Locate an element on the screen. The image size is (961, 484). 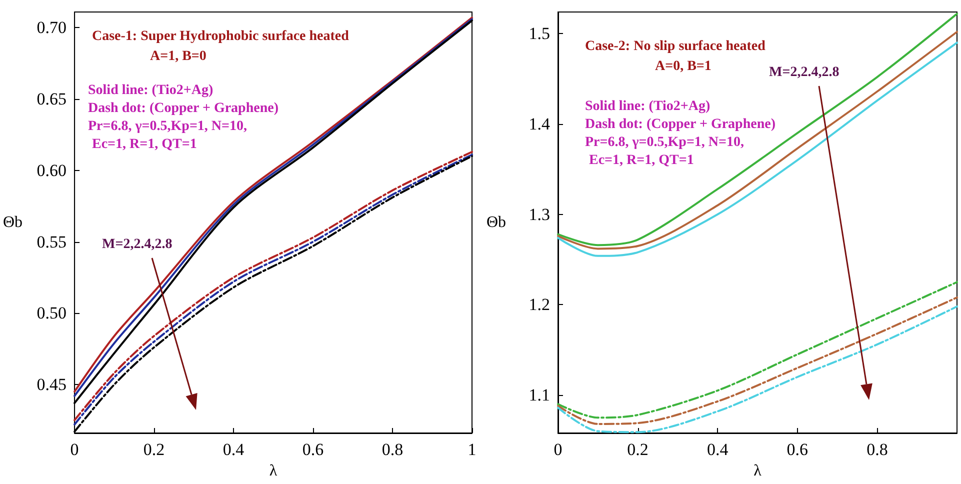
annotation: A=1, B=0 is located at coordinates (178, 57).